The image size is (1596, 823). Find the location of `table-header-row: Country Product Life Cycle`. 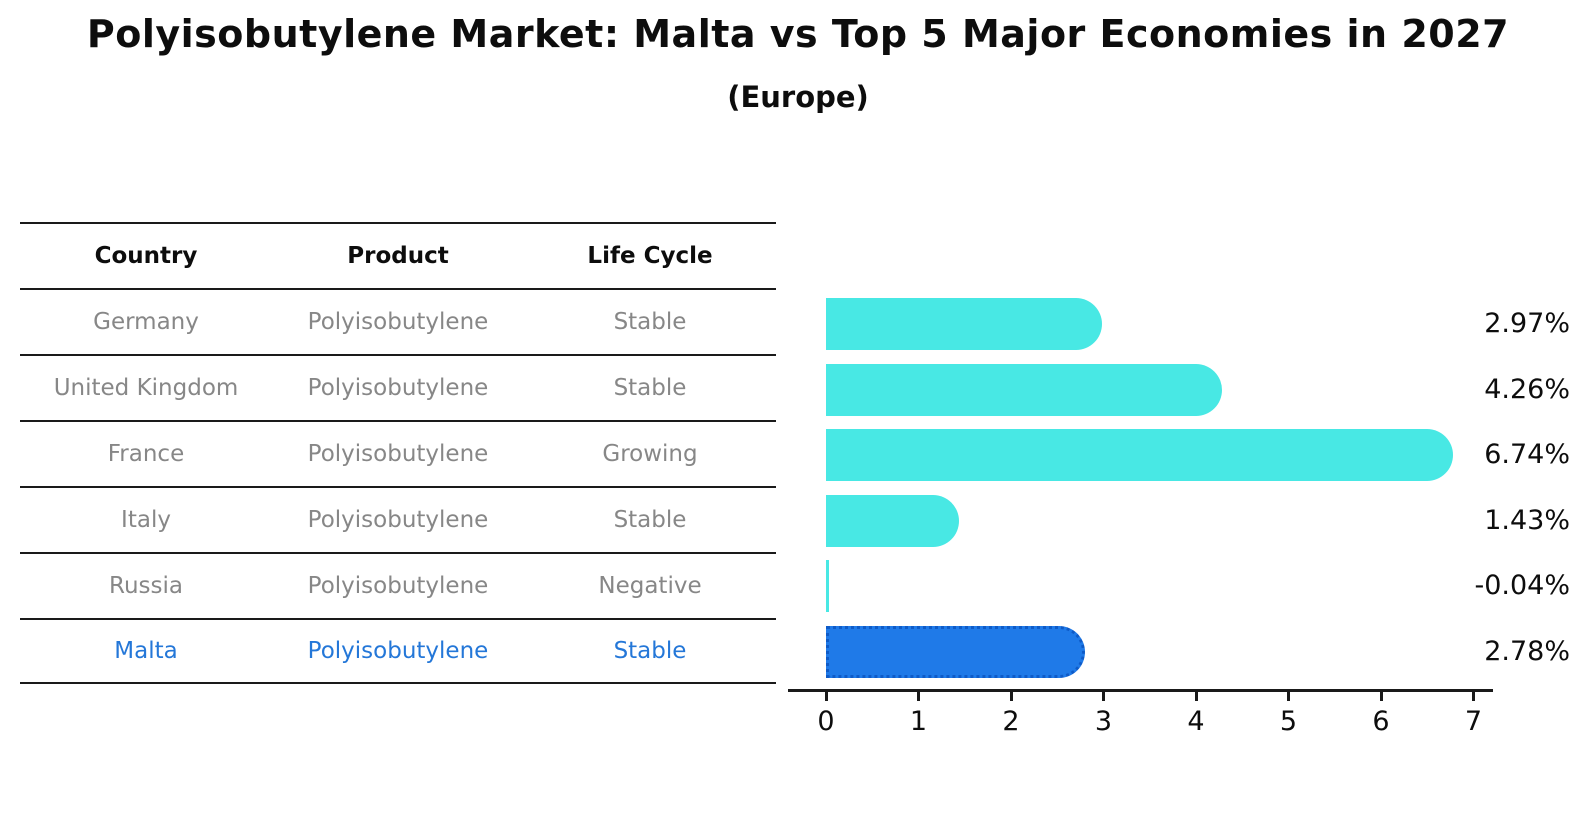

table-header-row: Country Product Life Cycle is located at coordinates (398, 255).